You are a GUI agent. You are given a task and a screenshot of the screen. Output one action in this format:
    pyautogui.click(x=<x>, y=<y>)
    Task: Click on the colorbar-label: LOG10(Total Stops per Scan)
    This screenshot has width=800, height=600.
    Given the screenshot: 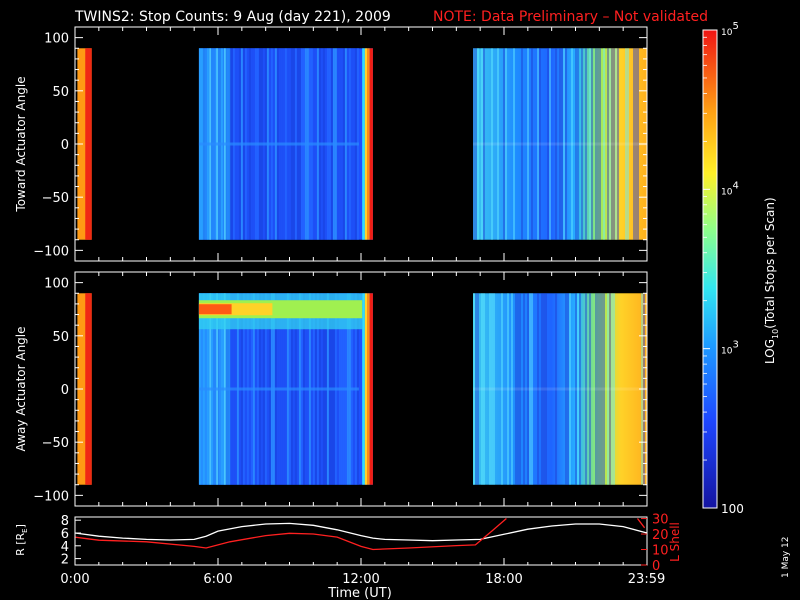 What is the action you would take?
    pyautogui.click(x=771, y=280)
    